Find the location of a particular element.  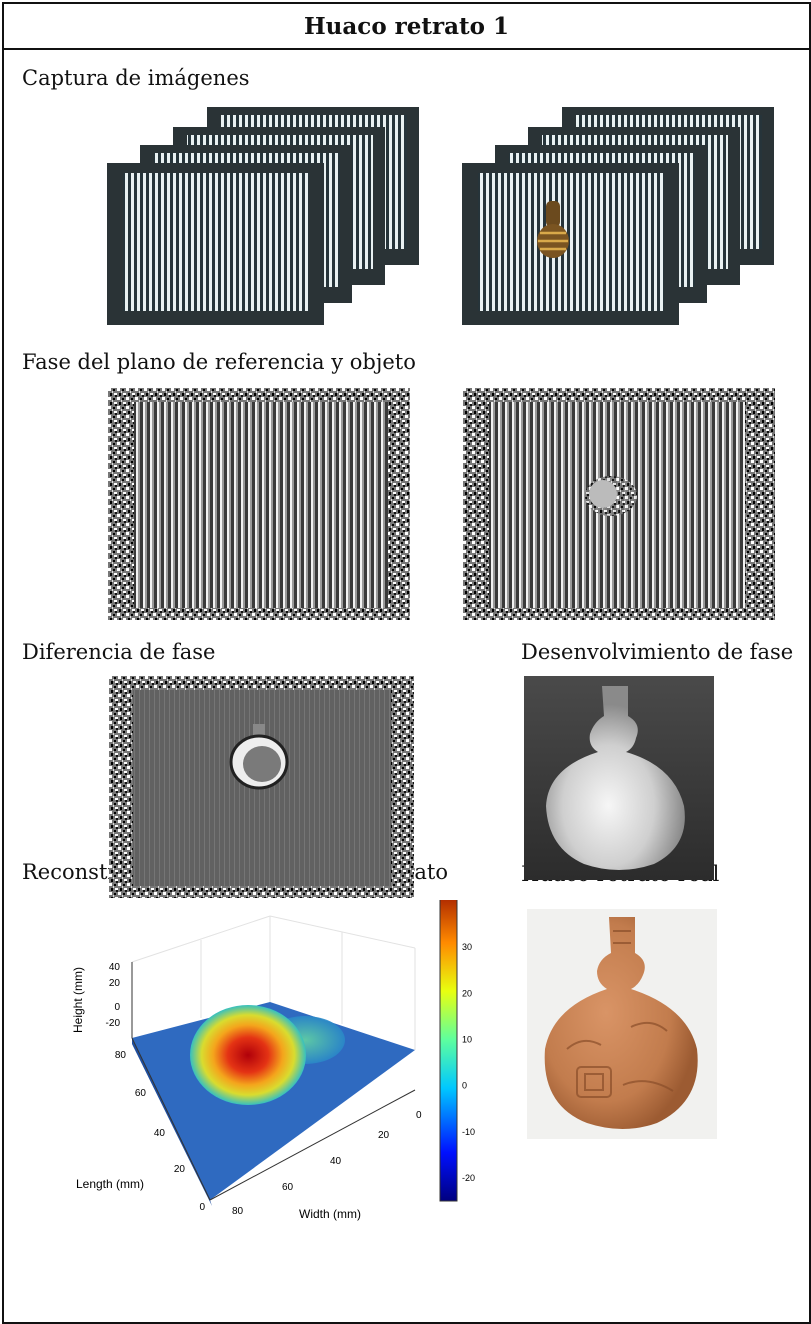

colorbar-tick-7: -20 is located at coordinates (468, 1178).